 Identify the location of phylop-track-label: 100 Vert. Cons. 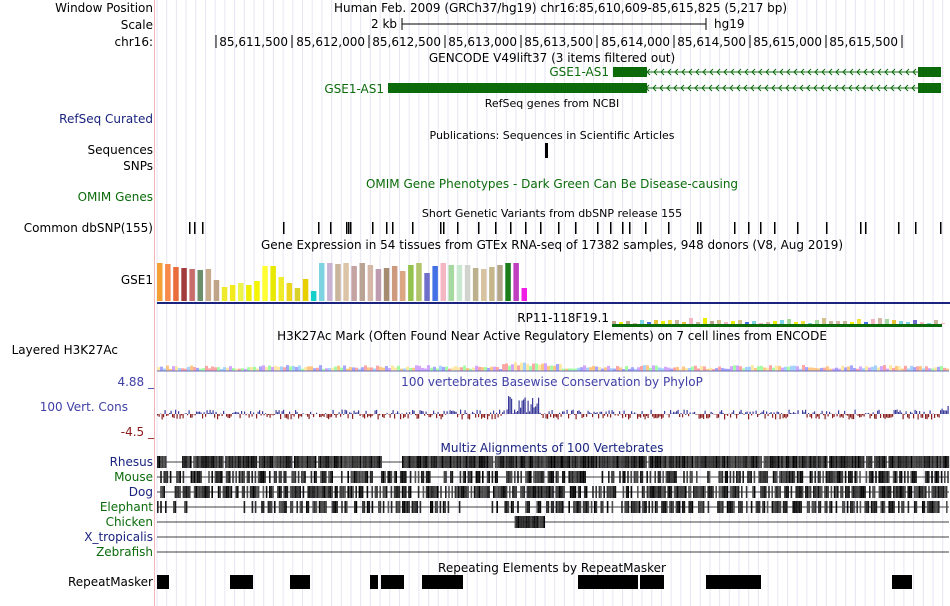
(83, 407).